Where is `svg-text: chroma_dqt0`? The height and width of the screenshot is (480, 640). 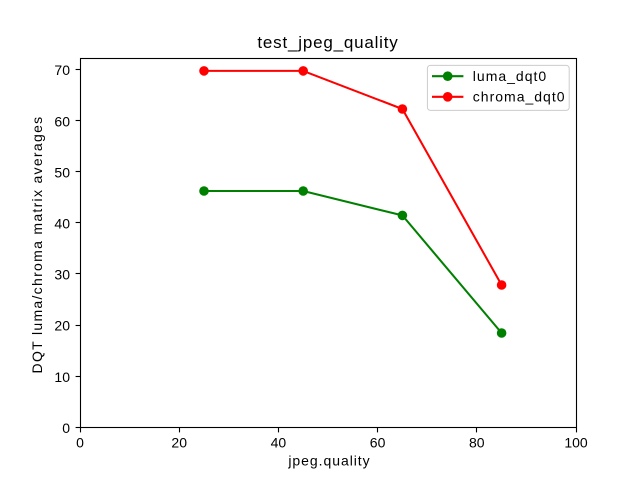
svg-text: chroma_dqt0 is located at coordinates (519, 97).